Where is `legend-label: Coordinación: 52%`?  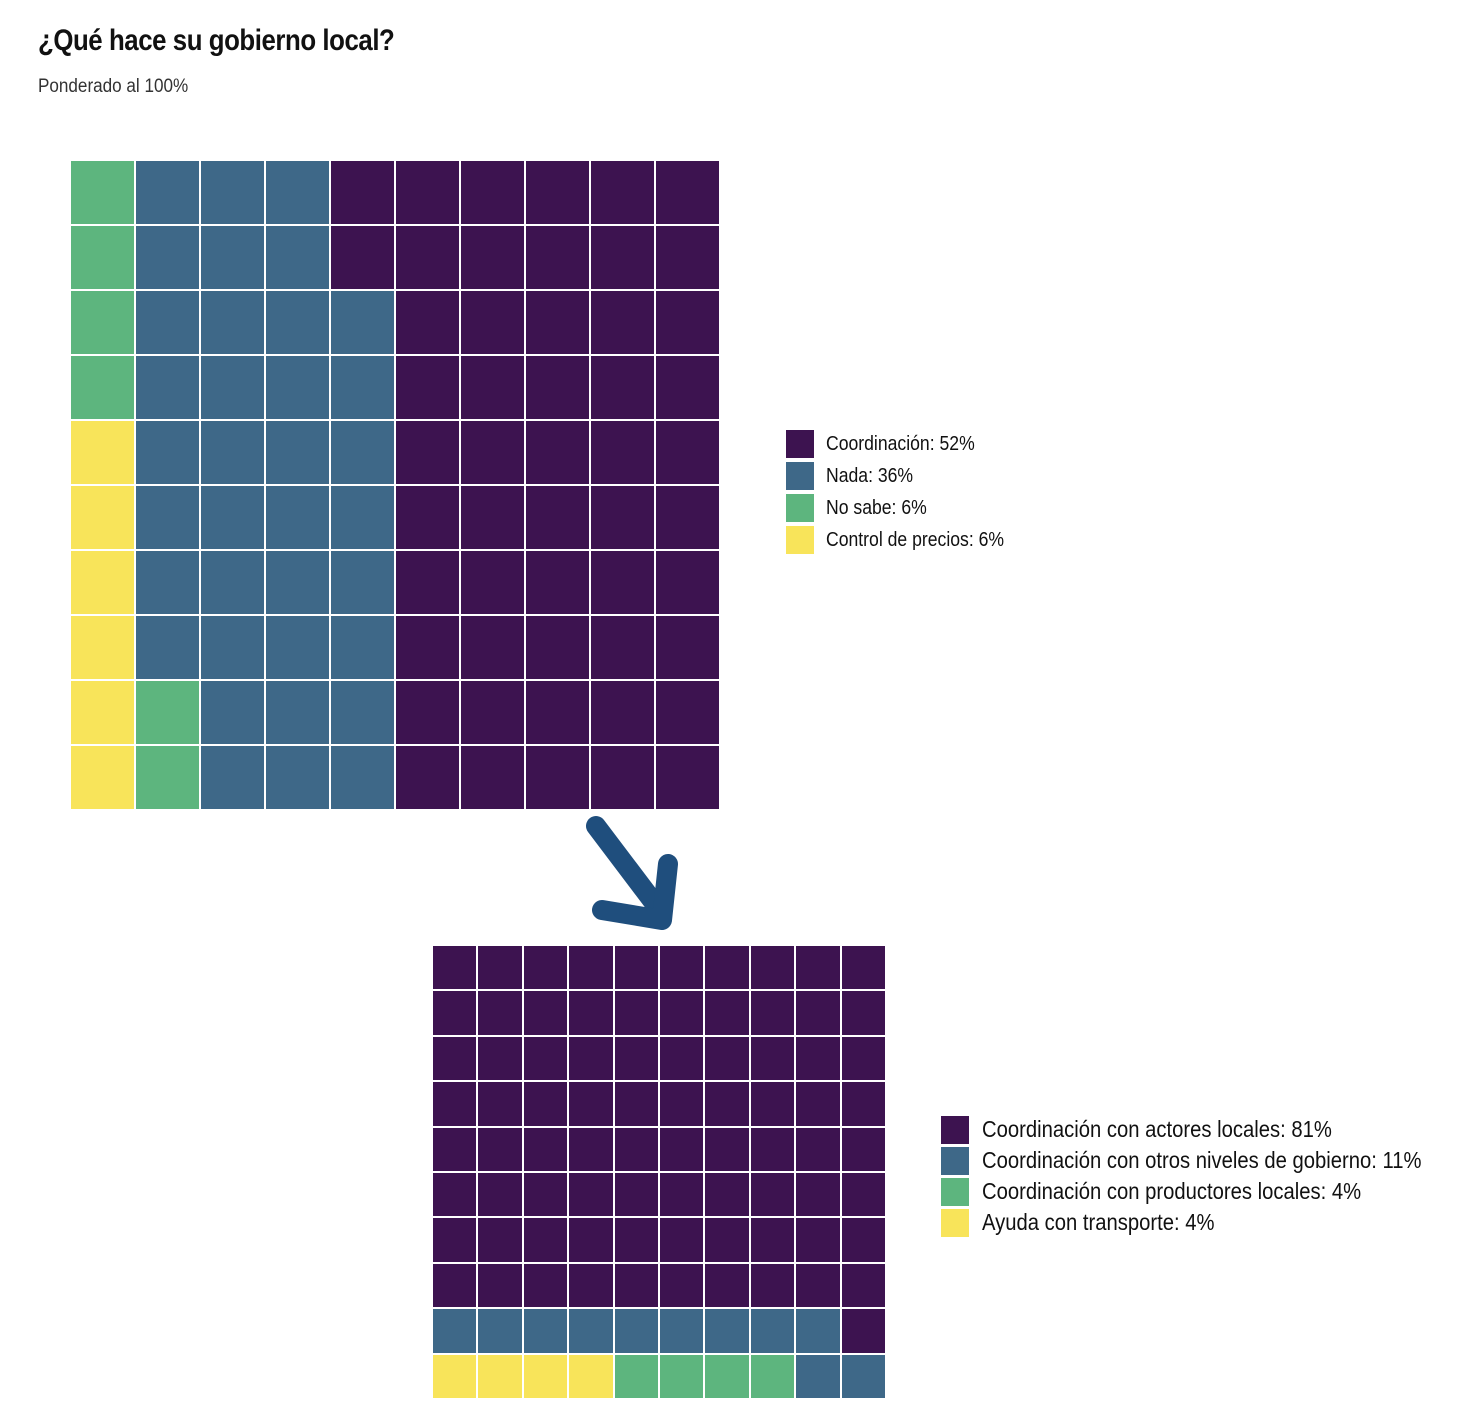 legend-label: Coordinación: 52% is located at coordinates (900, 443).